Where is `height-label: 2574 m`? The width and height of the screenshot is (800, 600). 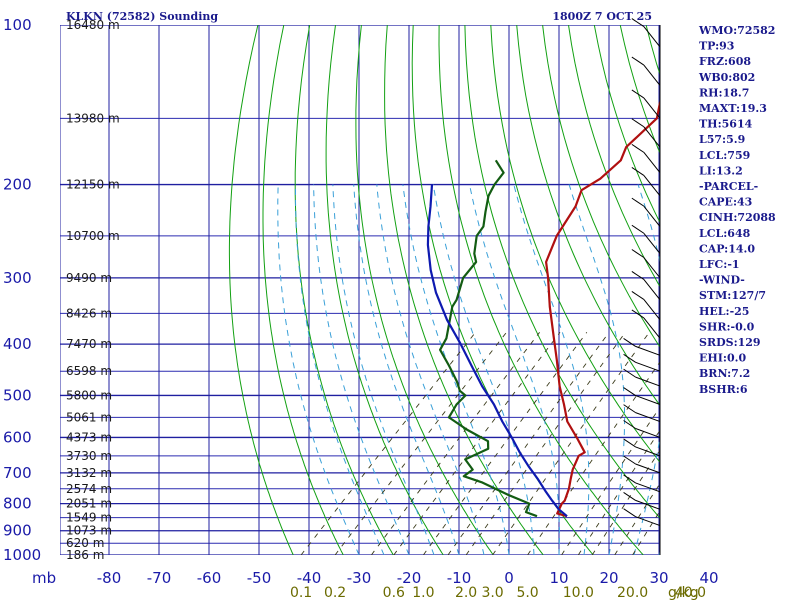
height-label: 2574 m is located at coordinates (89, 489).